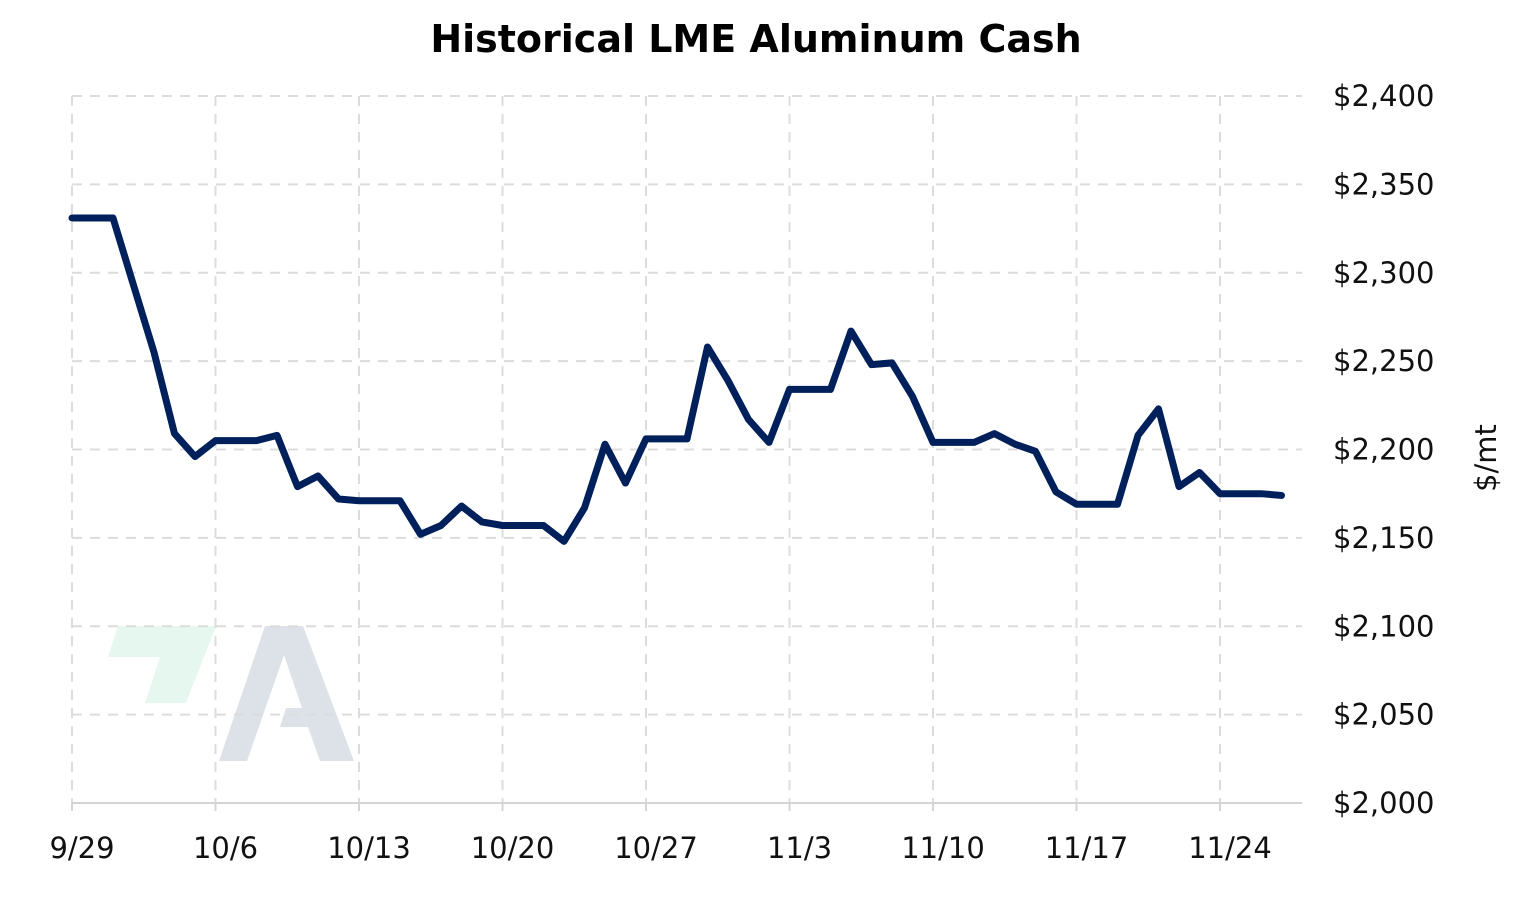  Describe the element at coordinates (1383, 273) in the screenshot. I see `y-tick-label: $2,300` at that location.